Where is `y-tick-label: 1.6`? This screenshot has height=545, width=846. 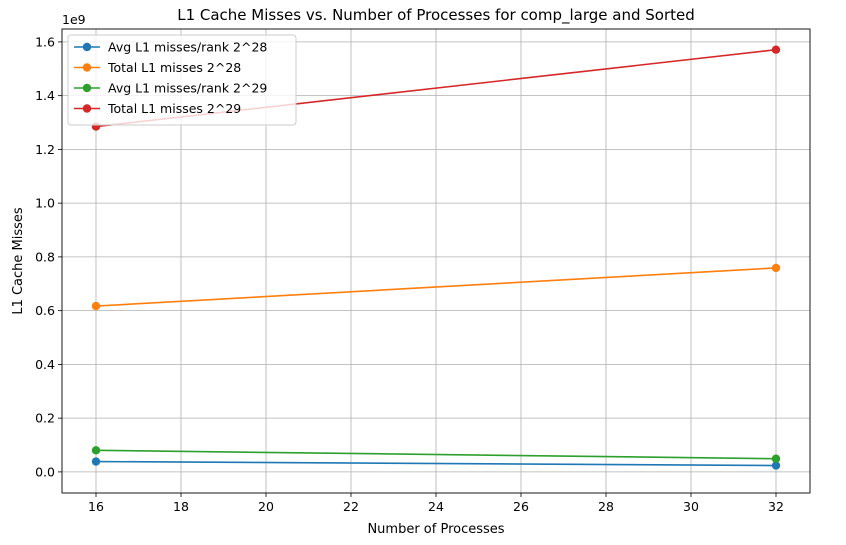
y-tick-label: 1.6 is located at coordinates (45, 41).